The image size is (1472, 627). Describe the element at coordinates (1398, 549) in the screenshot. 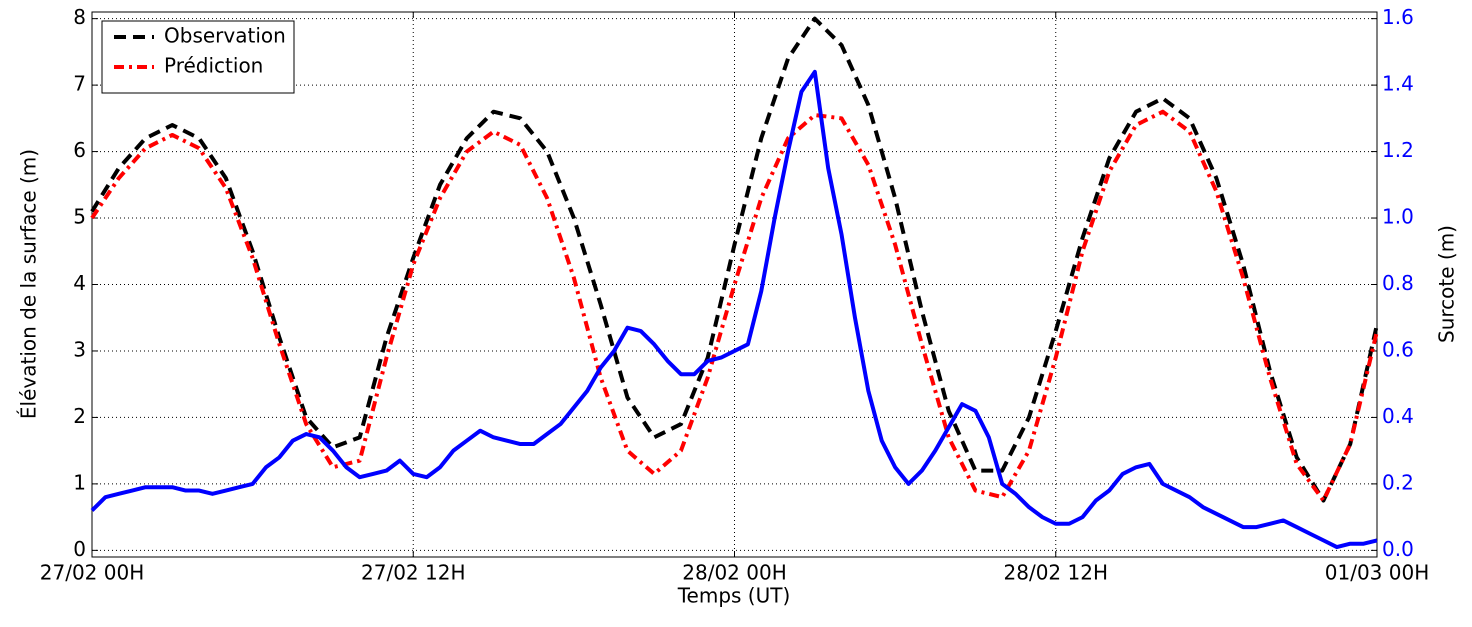

I see `y2-tick-label: 0.0` at that location.